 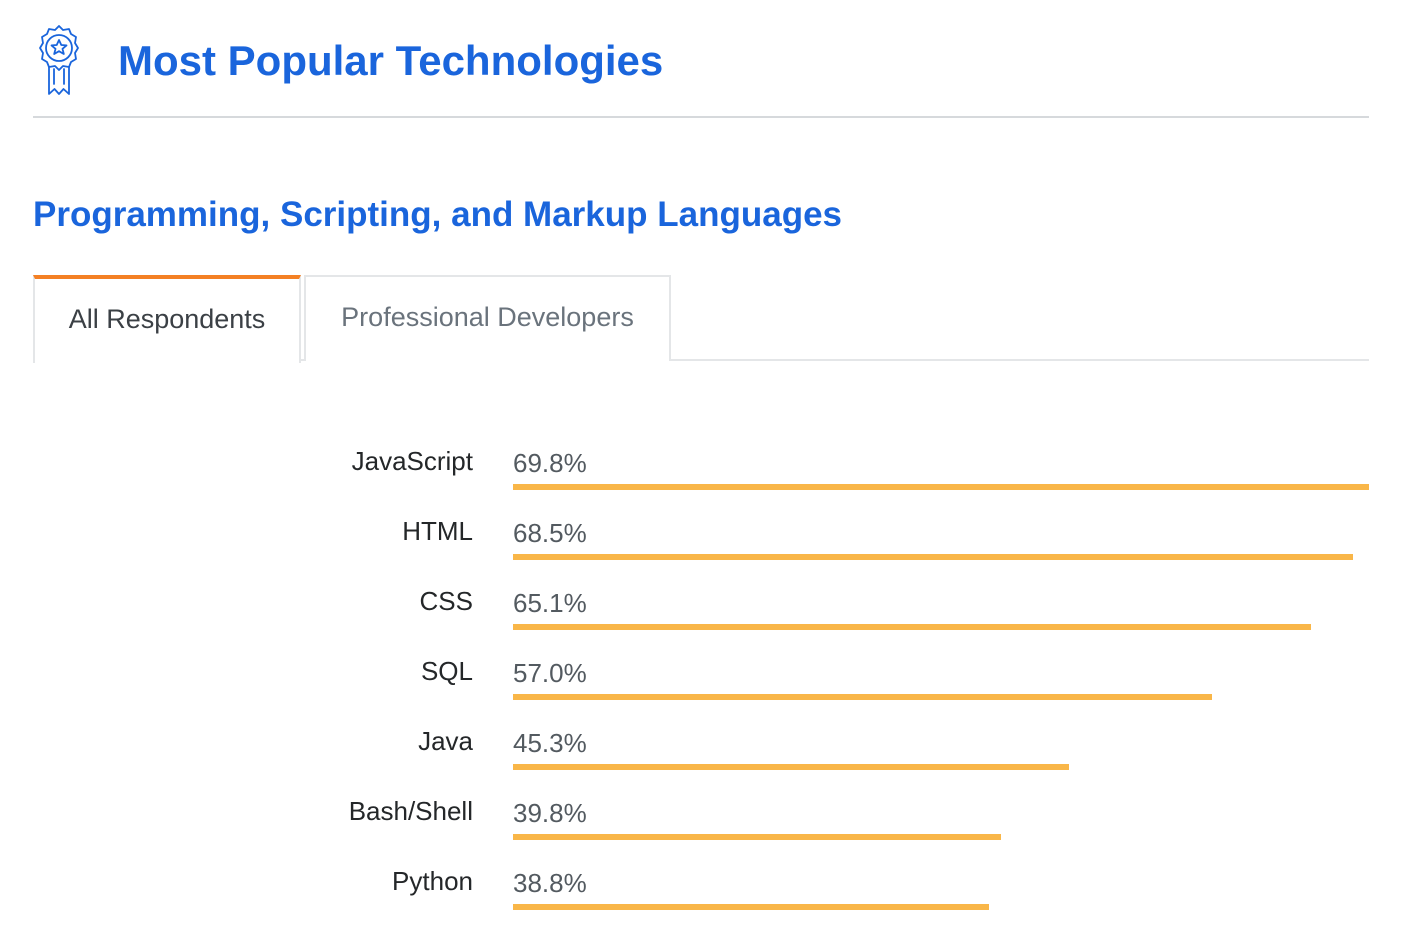 What do you see at coordinates (550, 813) in the screenshot?
I see `bar-value-label: 39.8%` at bounding box center [550, 813].